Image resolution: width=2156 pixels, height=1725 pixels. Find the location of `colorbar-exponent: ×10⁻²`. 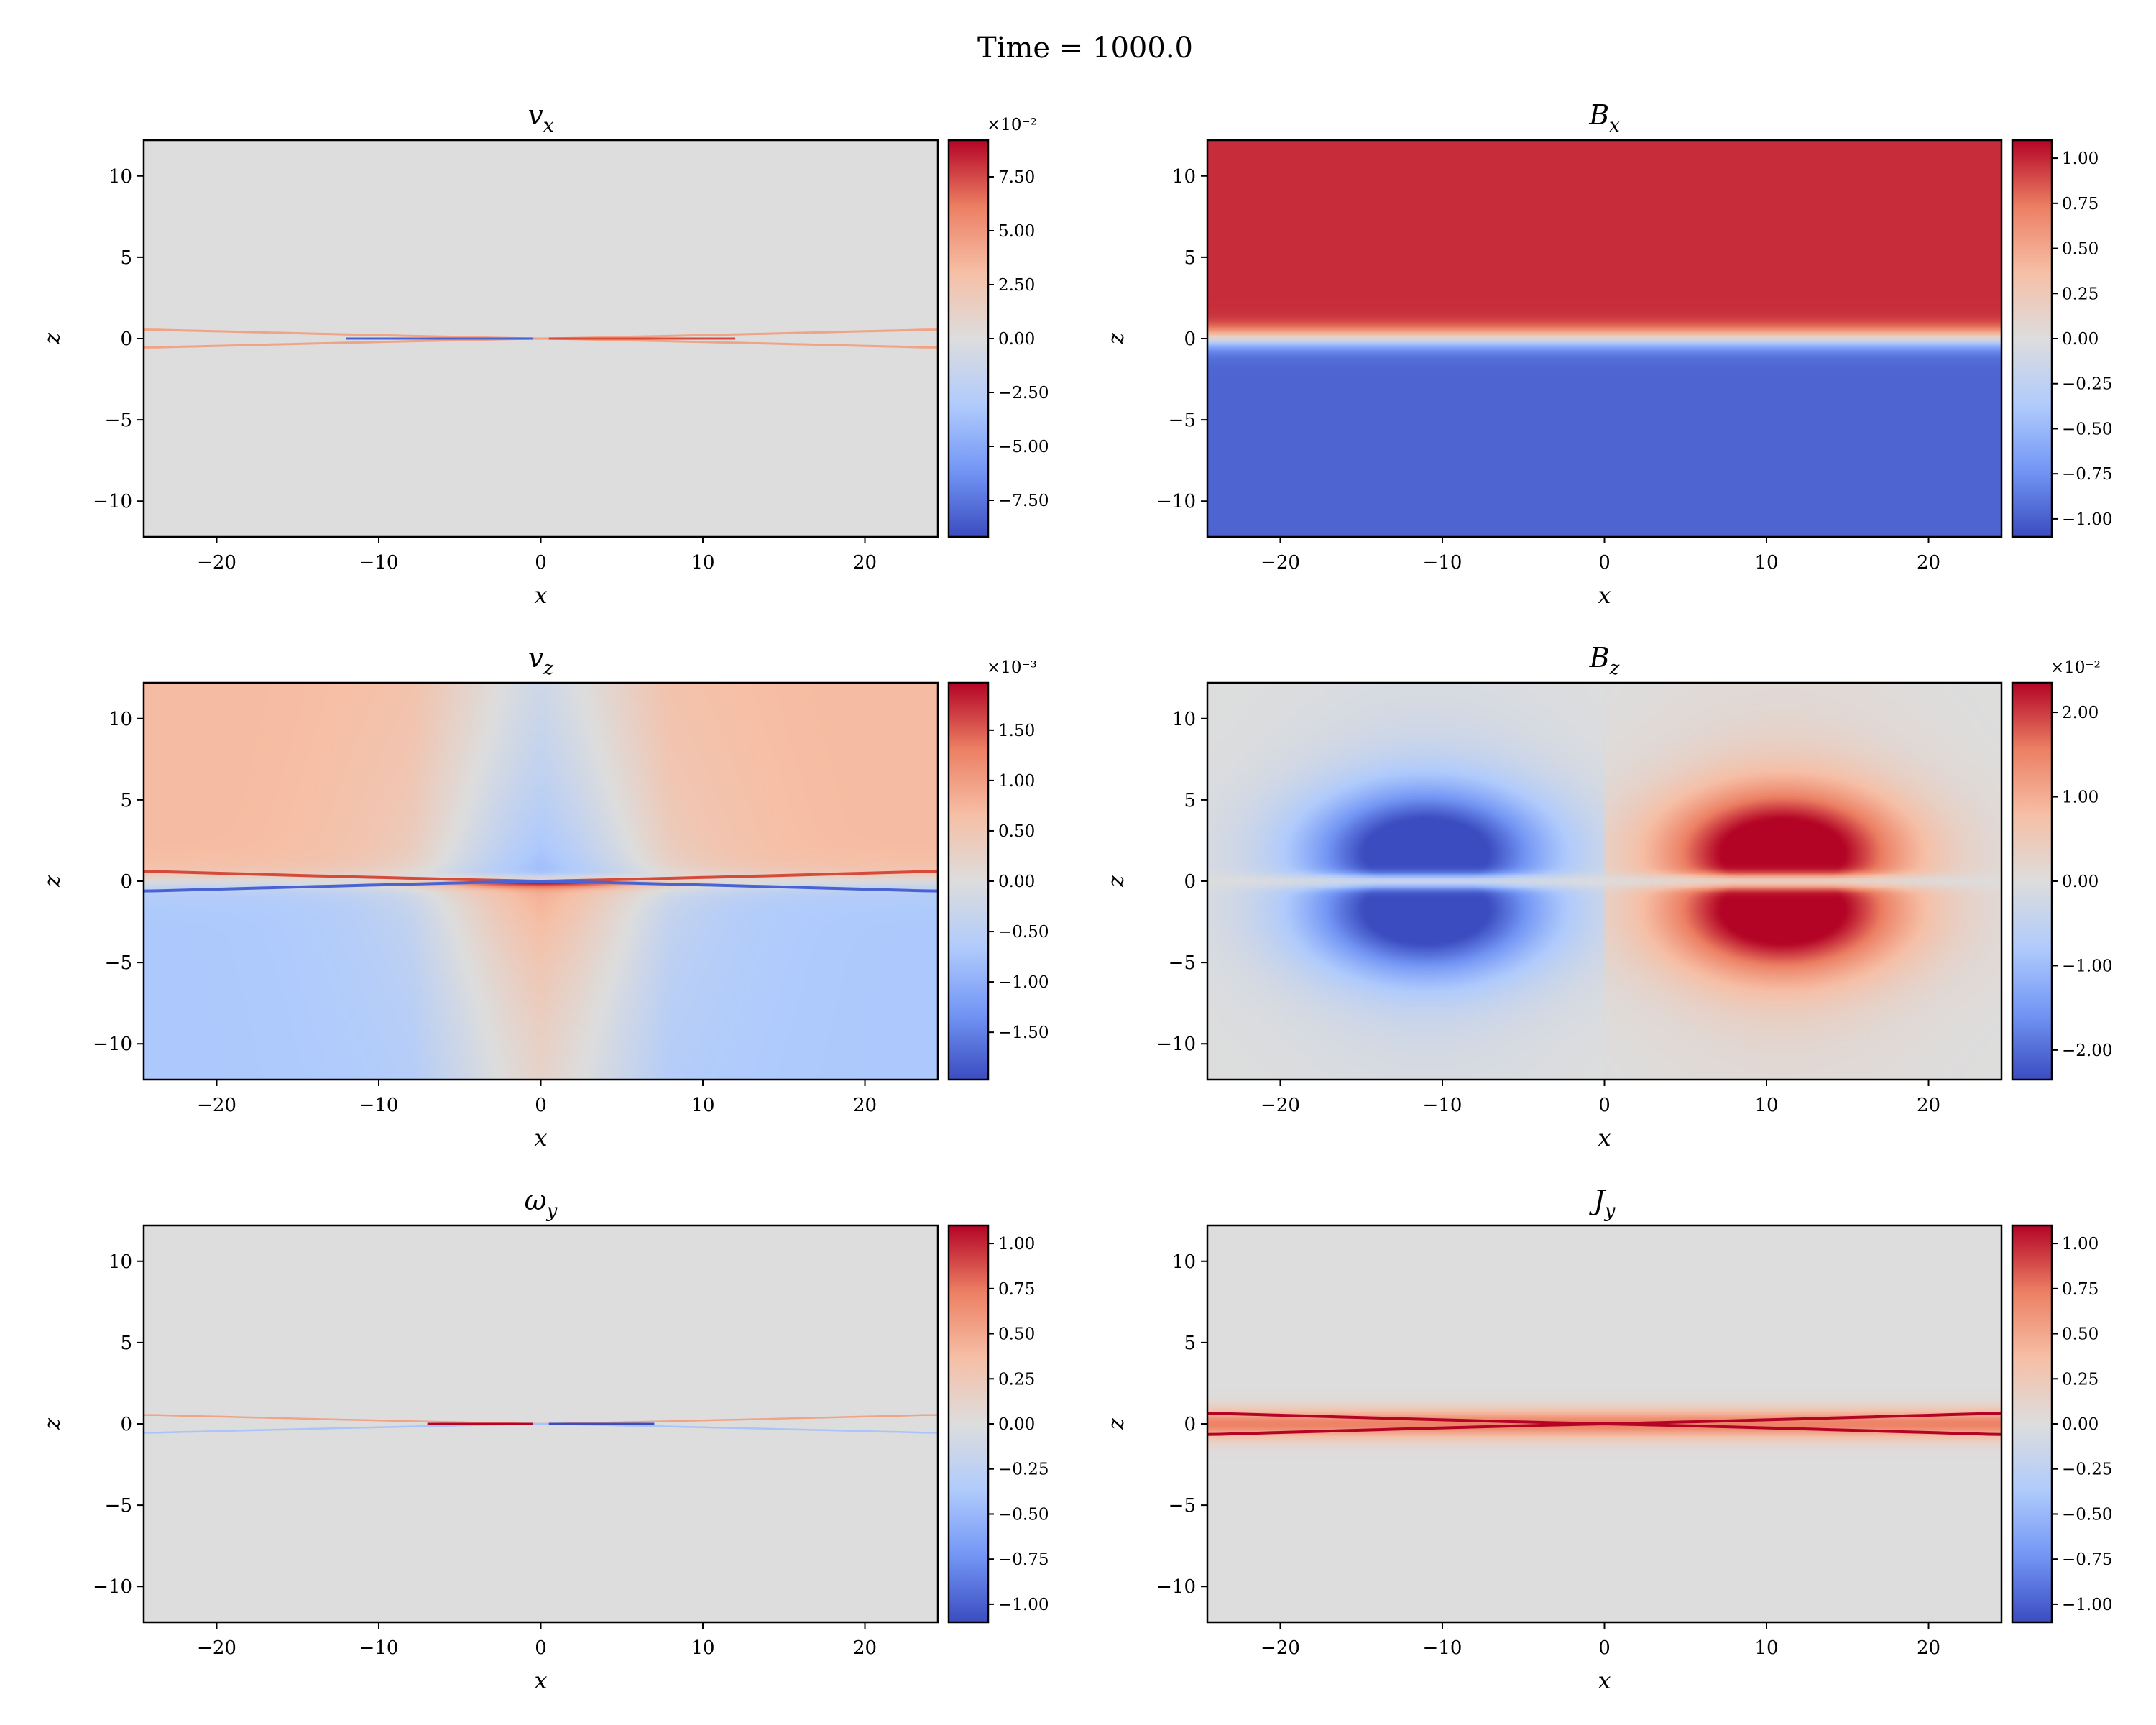

colorbar-exponent: ×10⁻² is located at coordinates (2075, 667).